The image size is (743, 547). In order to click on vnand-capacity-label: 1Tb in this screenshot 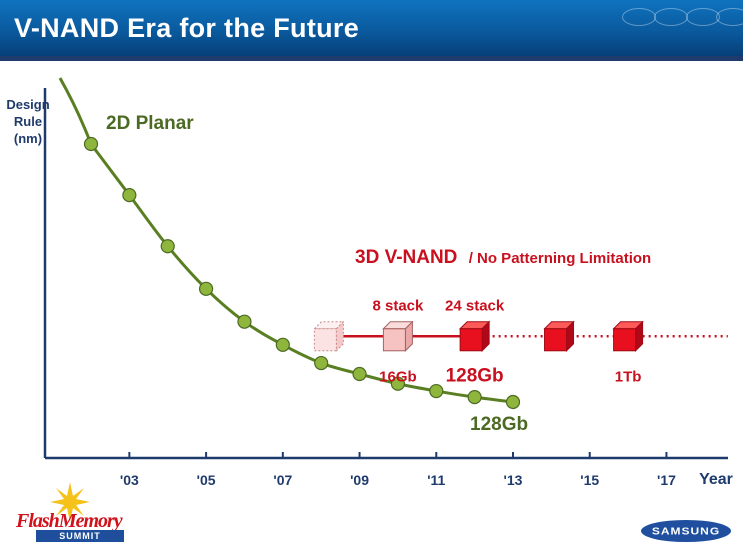, I will do `click(628, 376)`.